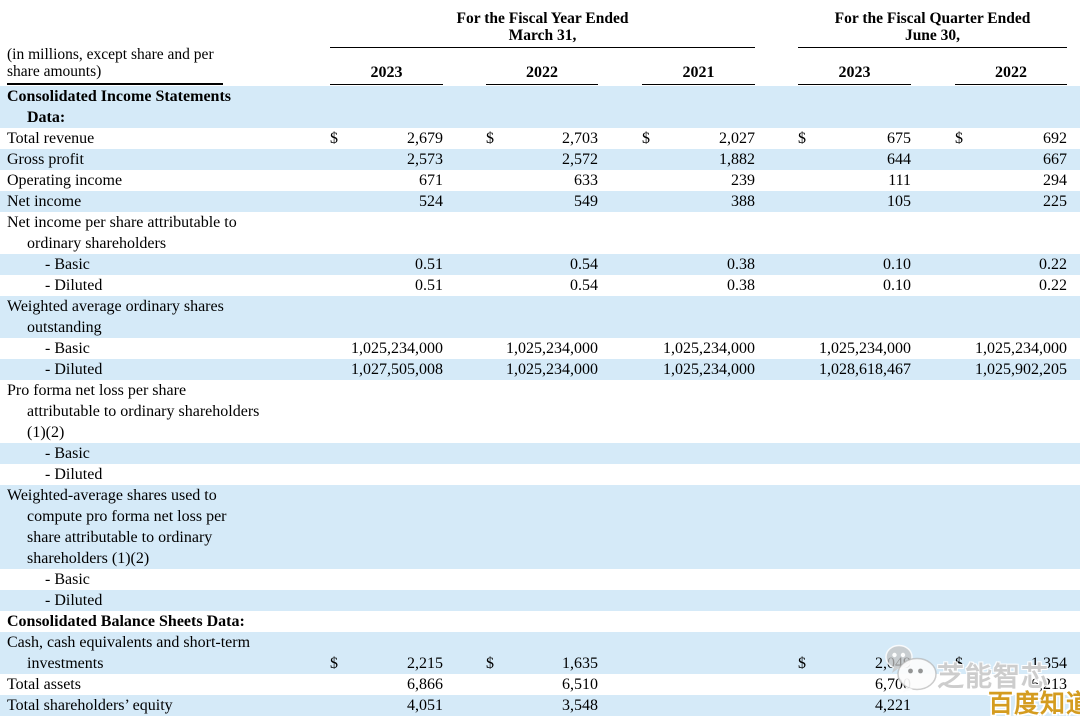 Image resolution: width=1080 pixels, height=720 pixels. I want to click on value-cell: 3,548, so click(542, 705).